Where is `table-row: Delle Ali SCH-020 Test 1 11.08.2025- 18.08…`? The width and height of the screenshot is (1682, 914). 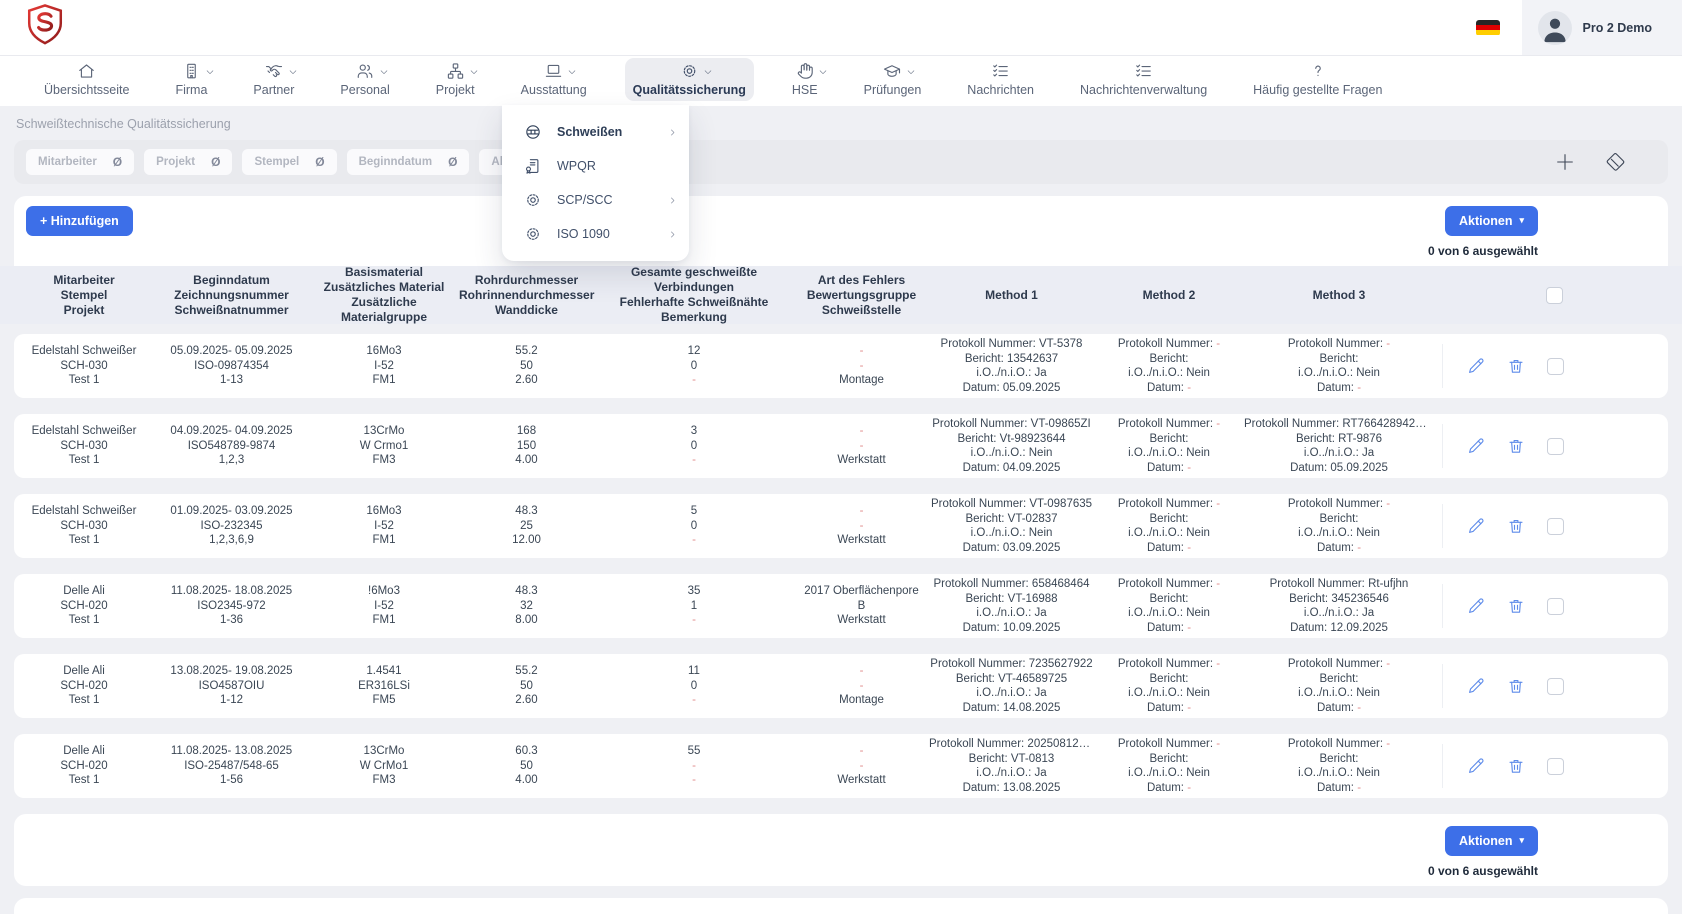 table-row: Delle Ali SCH-020 Test 1 11.08.2025- 18.08… is located at coordinates (841, 606).